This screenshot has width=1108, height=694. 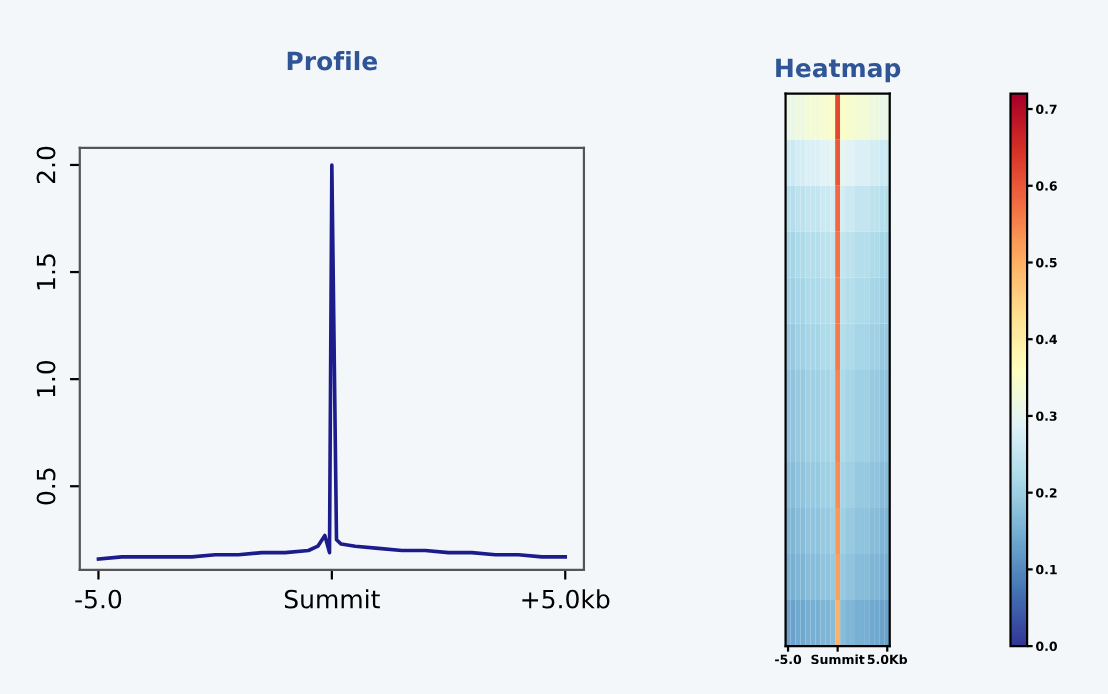 What do you see at coordinates (46, 272) in the screenshot?
I see `y-tick-label: 1.5` at bounding box center [46, 272].